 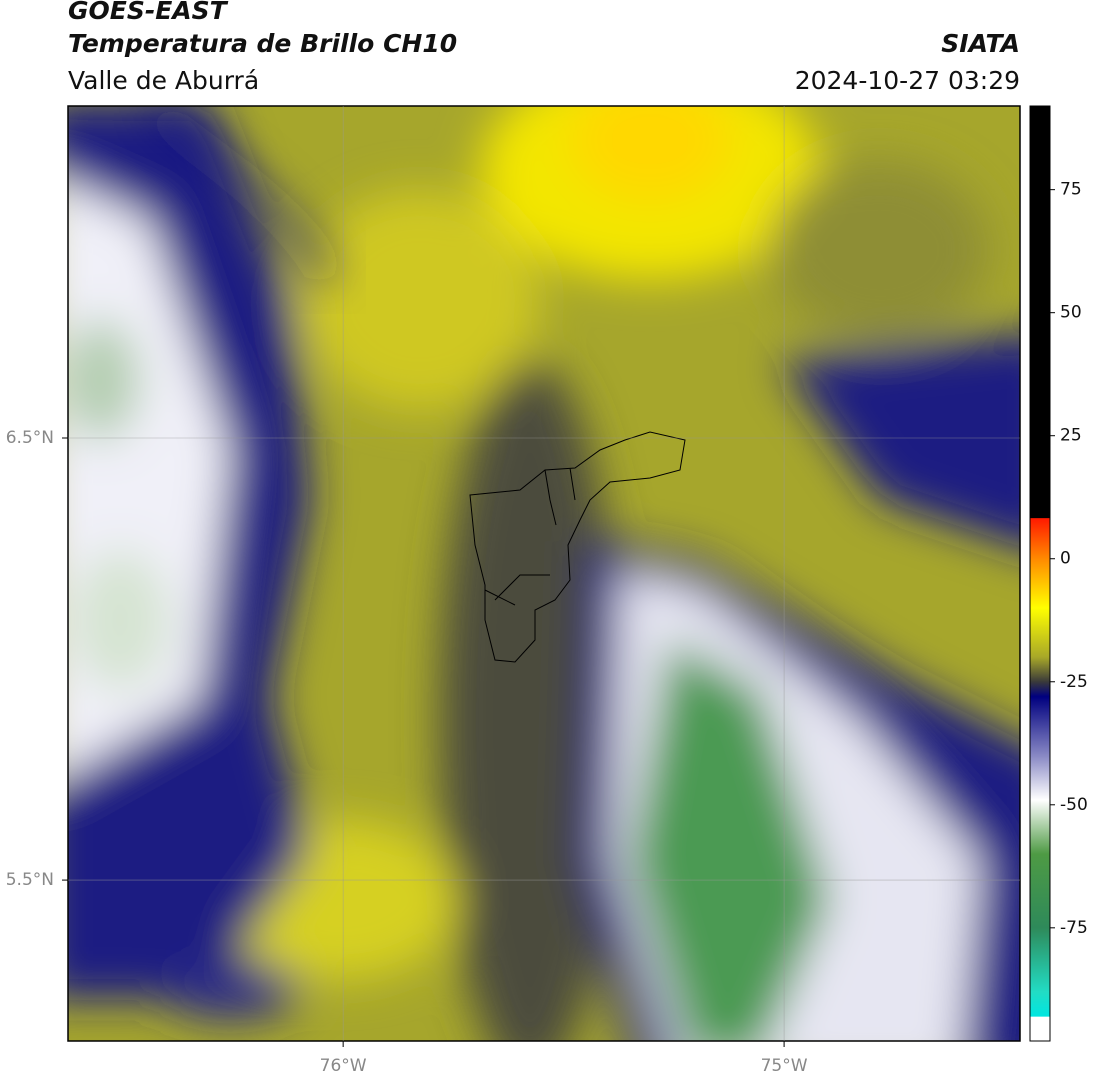 What do you see at coordinates (163, 80) in the screenshot?
I see `region: Valle de Aburrá` at bounding box center [163, 80].